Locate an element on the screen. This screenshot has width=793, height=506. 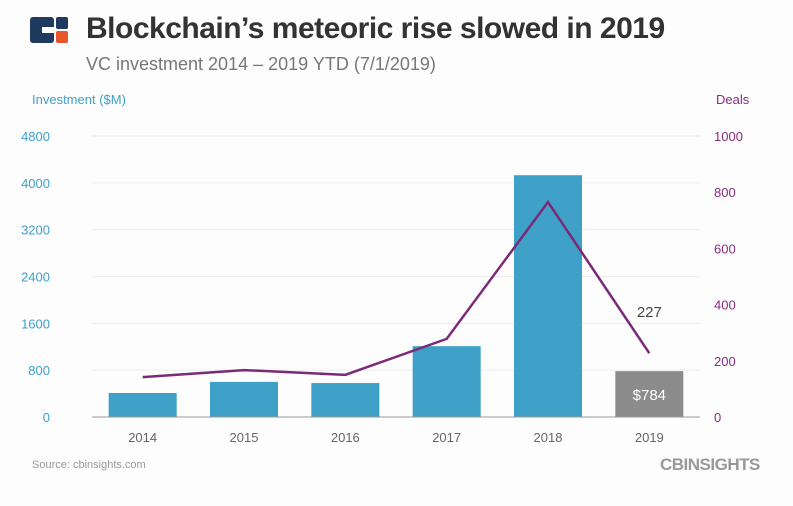
line-data-label: 227 is located at coordinates (649, 312).